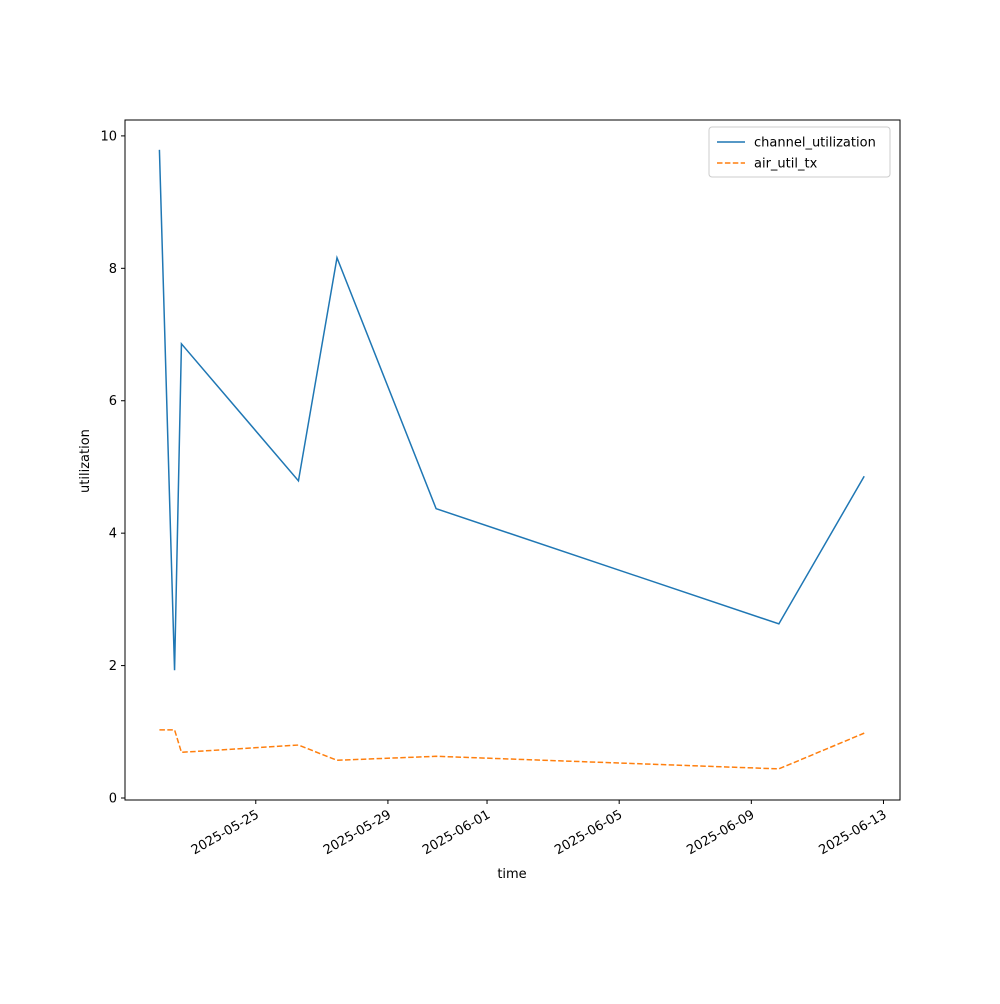  I want to click on legend-label: air_util_tx, so click(786, 164).